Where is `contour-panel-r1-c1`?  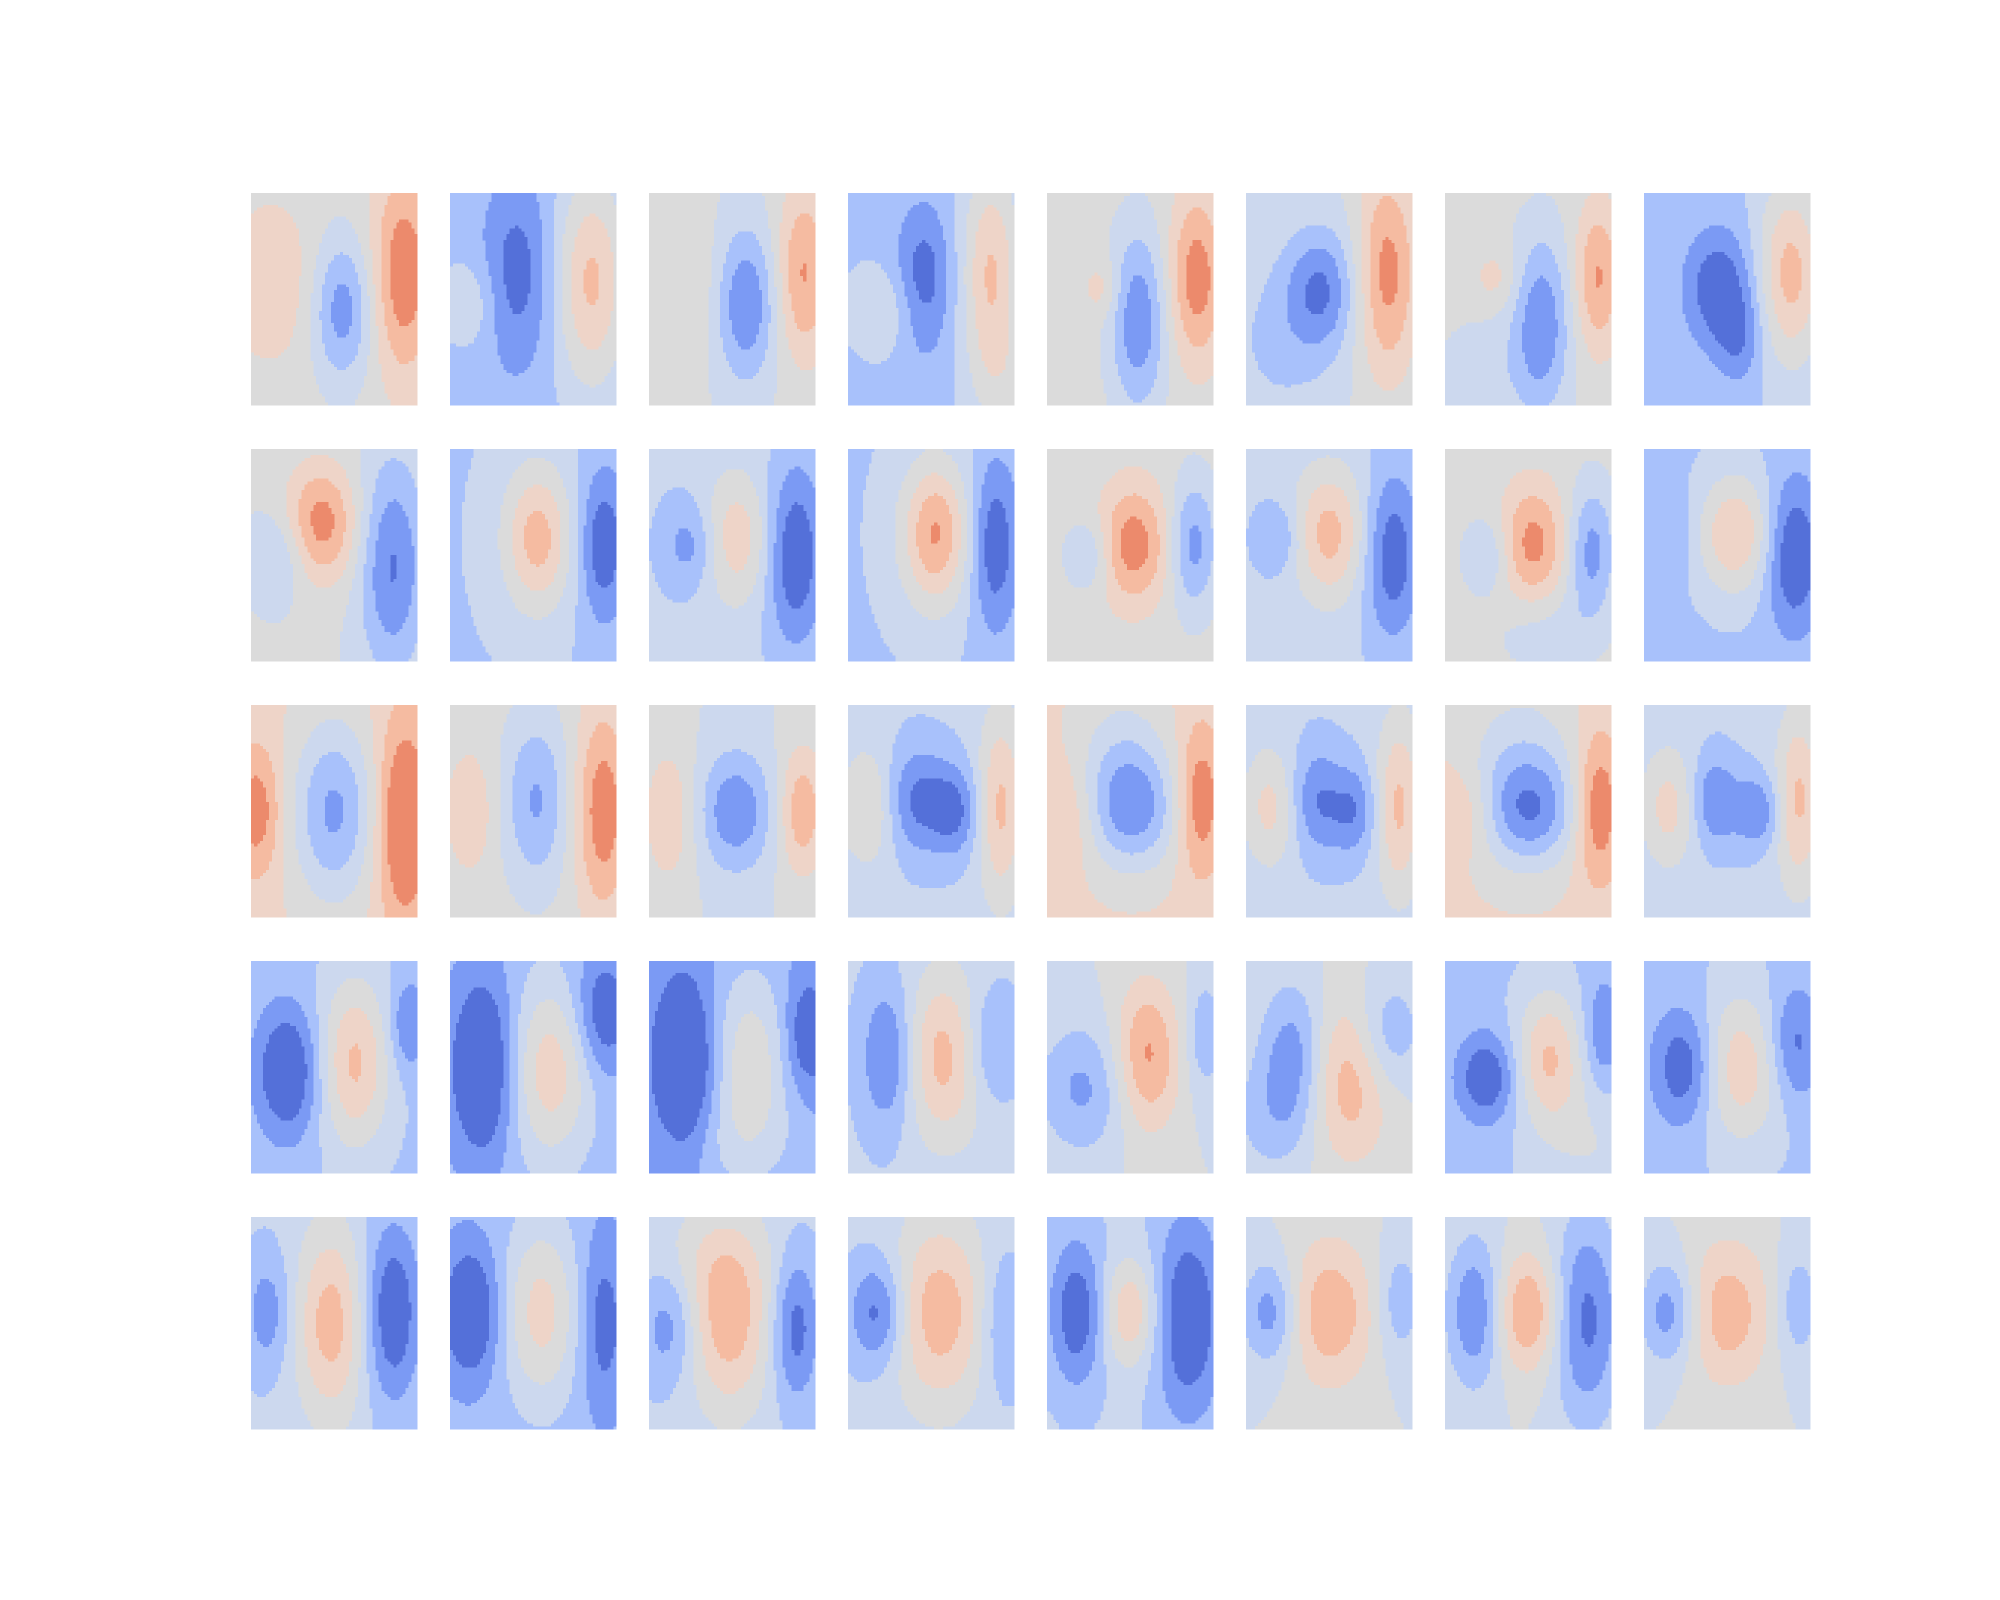 contour-panel-r1-c1 is located at coordinates (533, 555).